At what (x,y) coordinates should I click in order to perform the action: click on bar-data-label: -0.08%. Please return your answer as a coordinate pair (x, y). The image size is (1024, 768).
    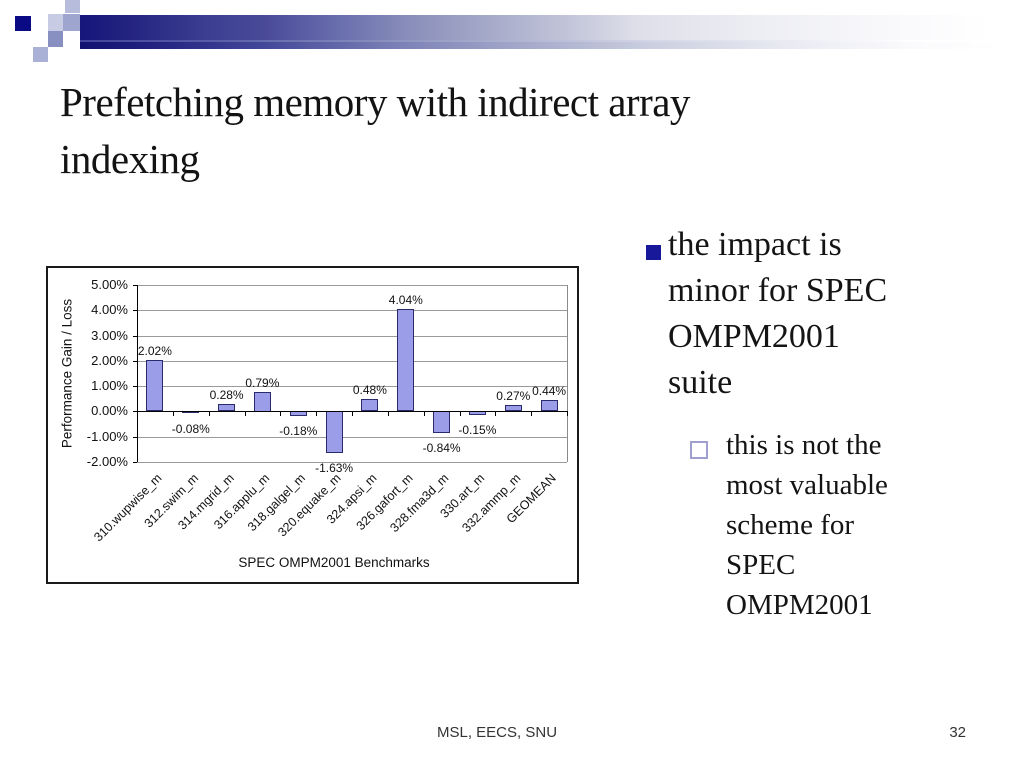
    Looking at the image, I should click on (190, 428).